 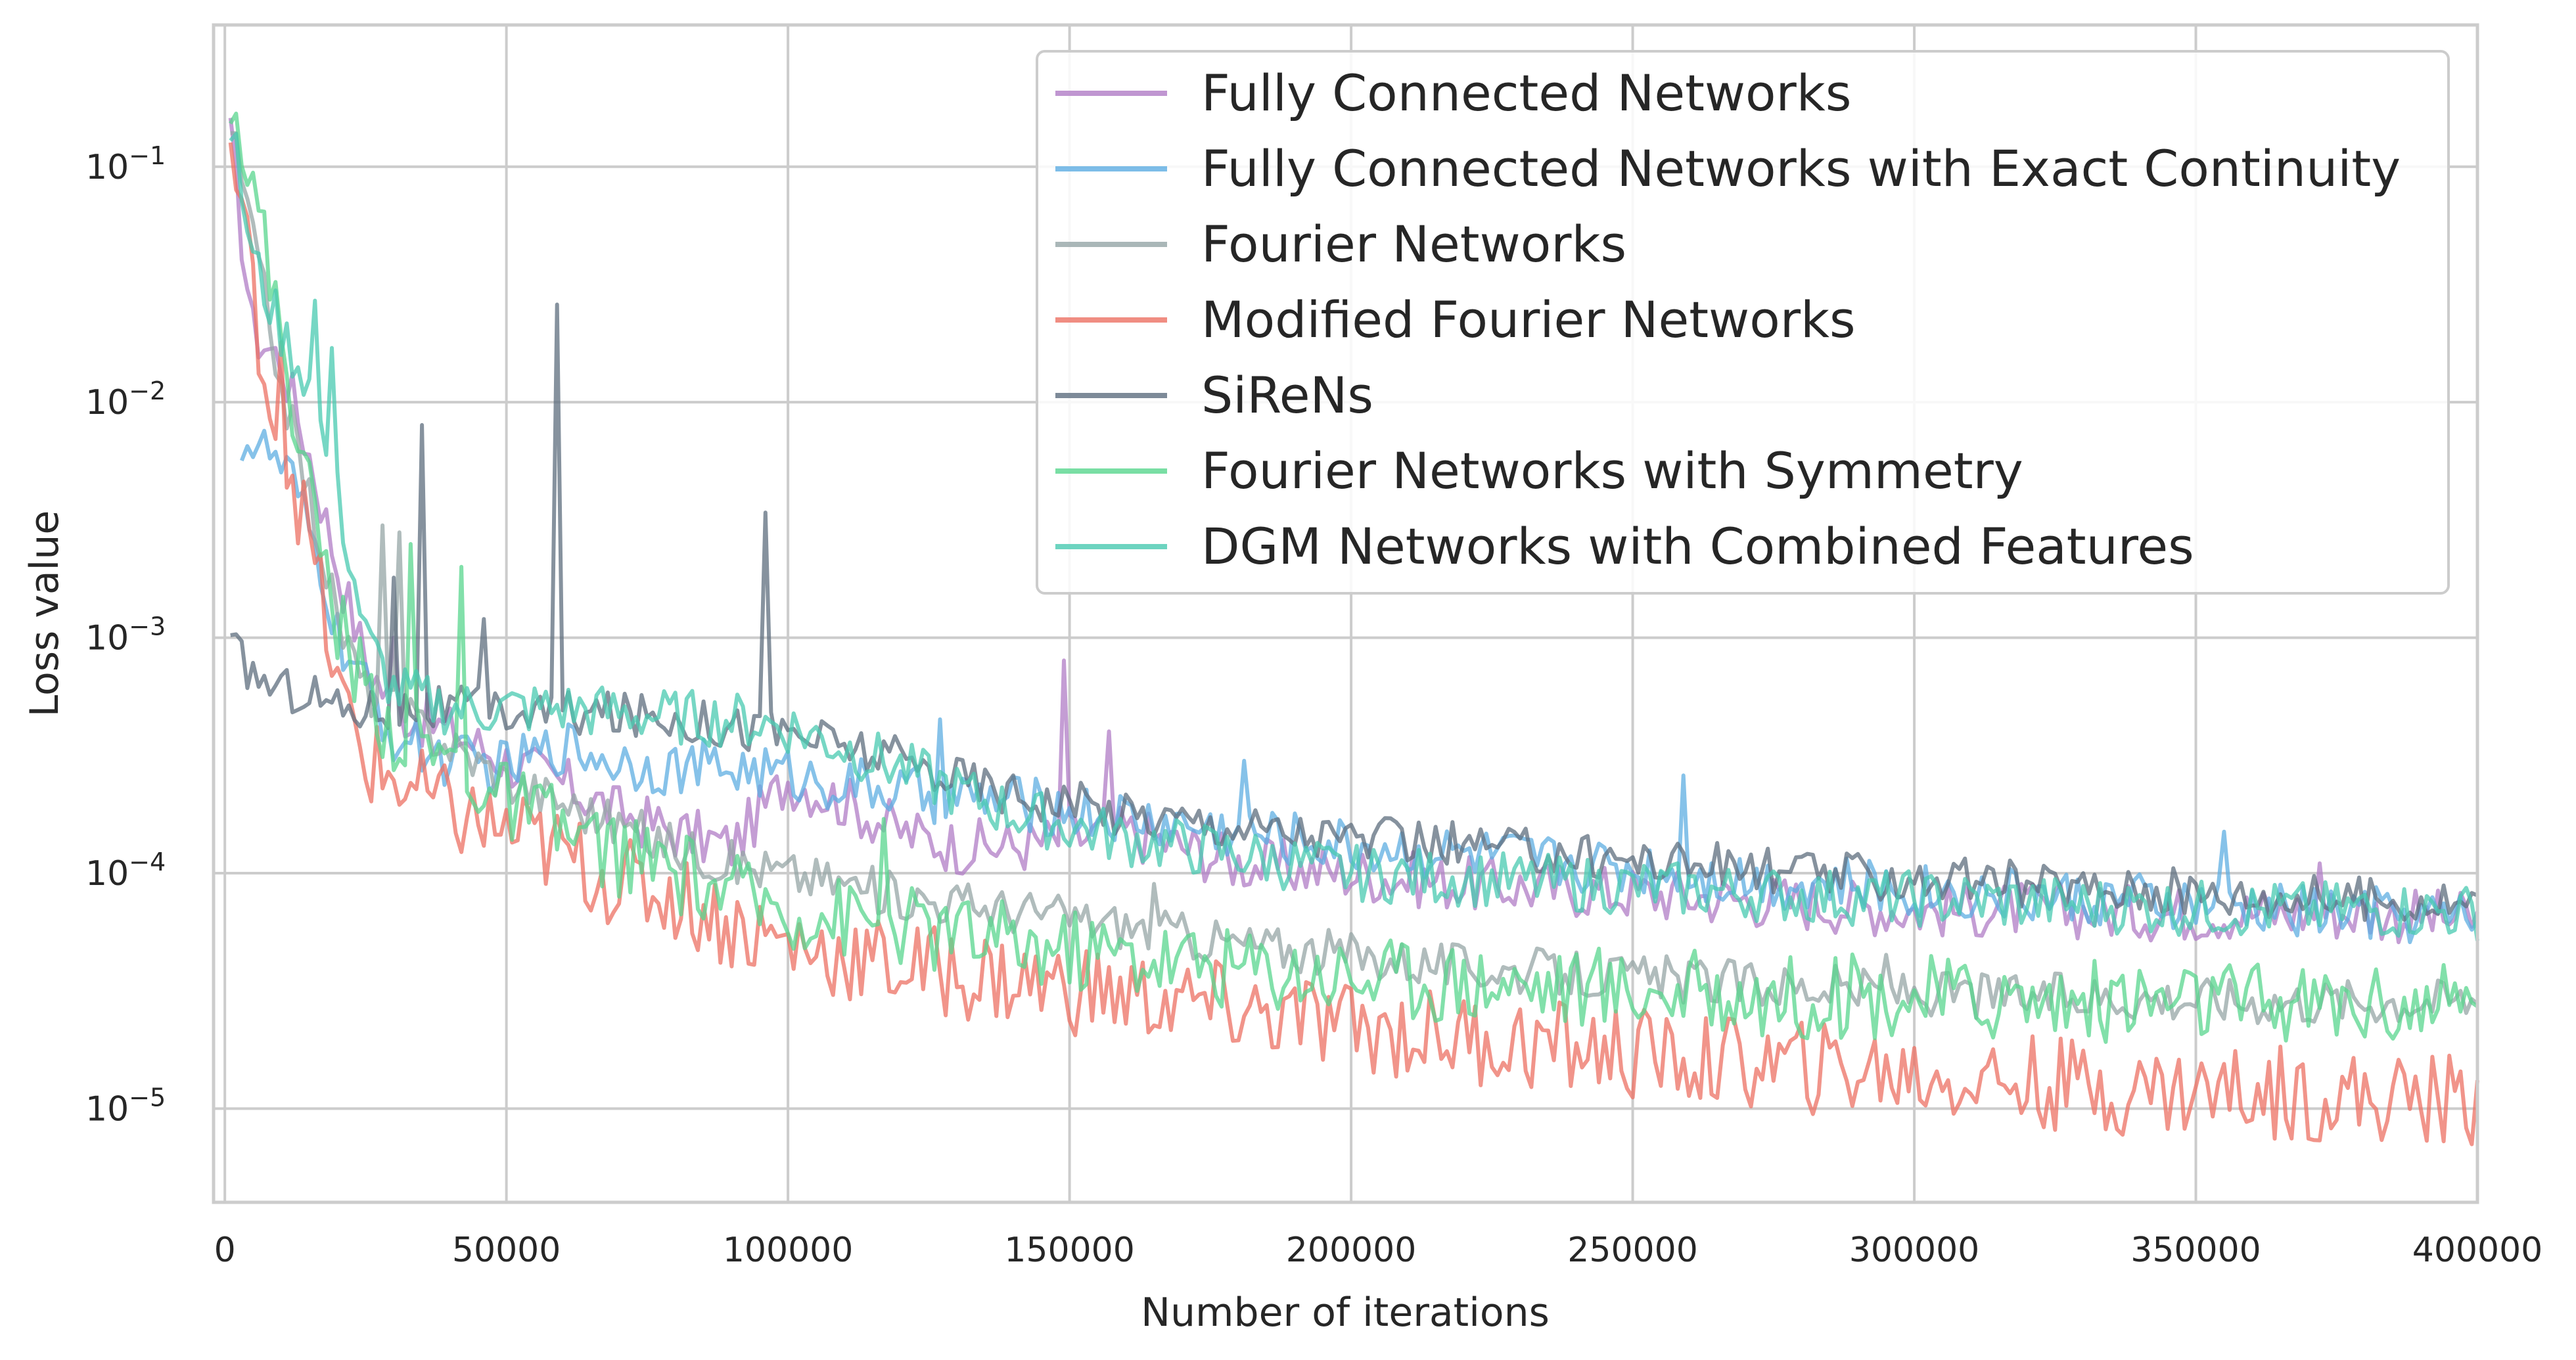 I want to click on legend-label: Fully Connected Networks, so click(x=1526, y=93).